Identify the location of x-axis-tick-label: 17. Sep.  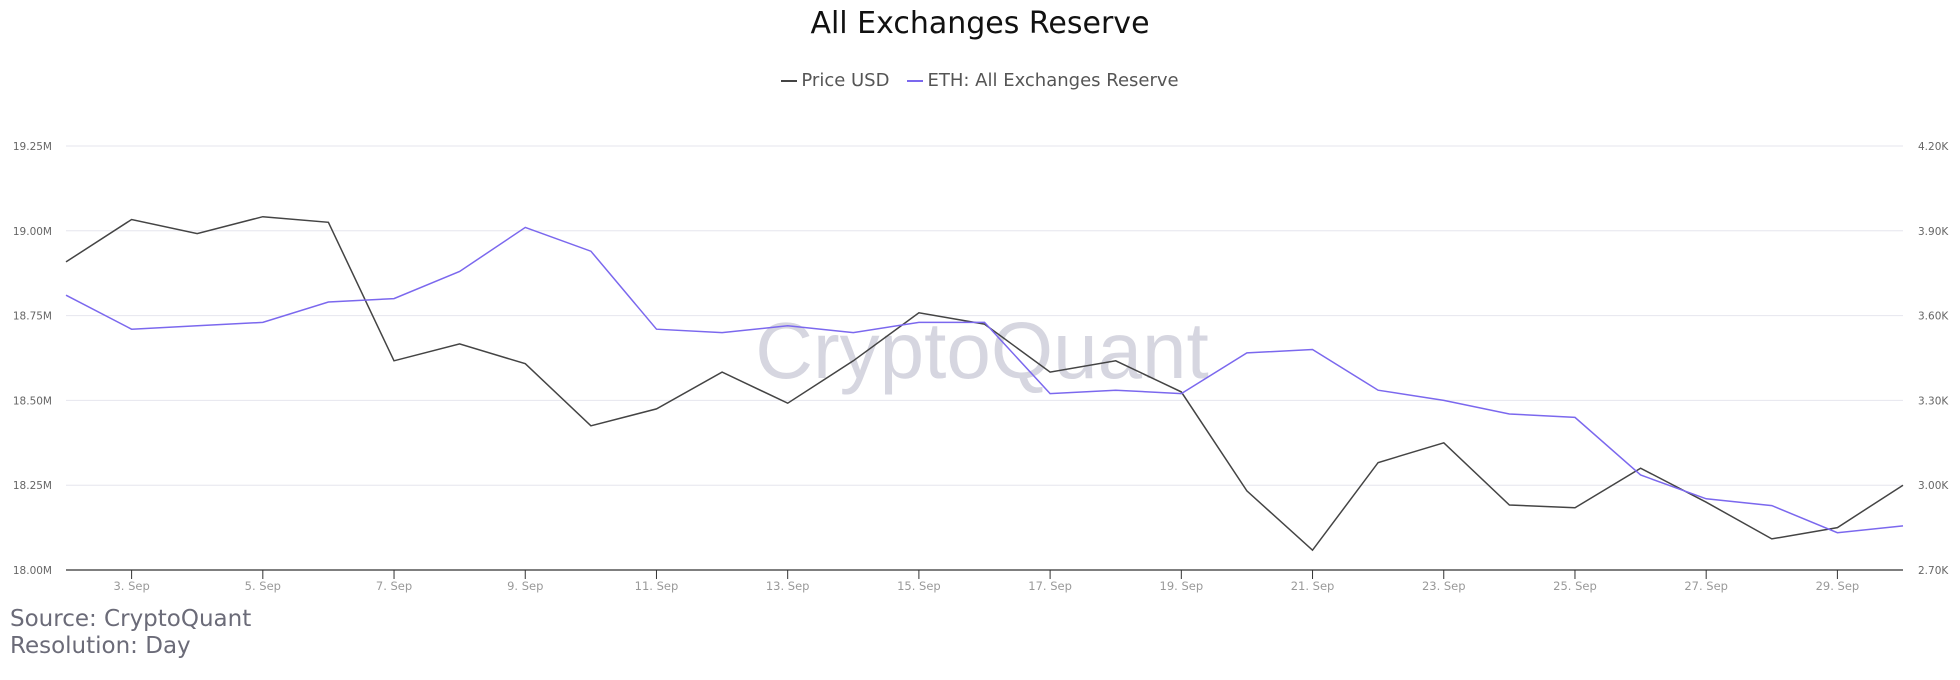
(1050, 586).